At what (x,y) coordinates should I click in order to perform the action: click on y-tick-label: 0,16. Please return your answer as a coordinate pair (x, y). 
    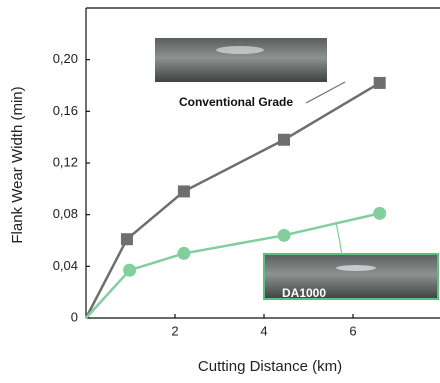
    Looking at the image, I should click on (65, 110).